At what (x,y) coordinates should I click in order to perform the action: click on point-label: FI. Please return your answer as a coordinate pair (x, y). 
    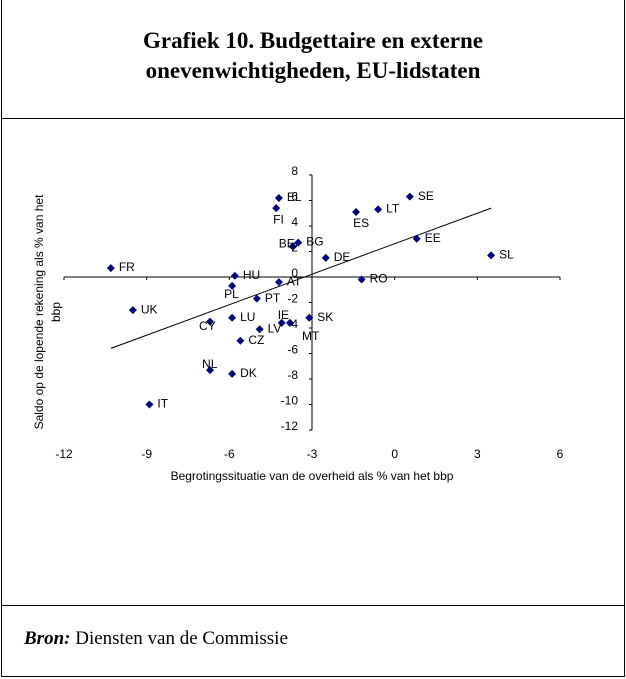
    Looking at the image, I should click on (278, 219).